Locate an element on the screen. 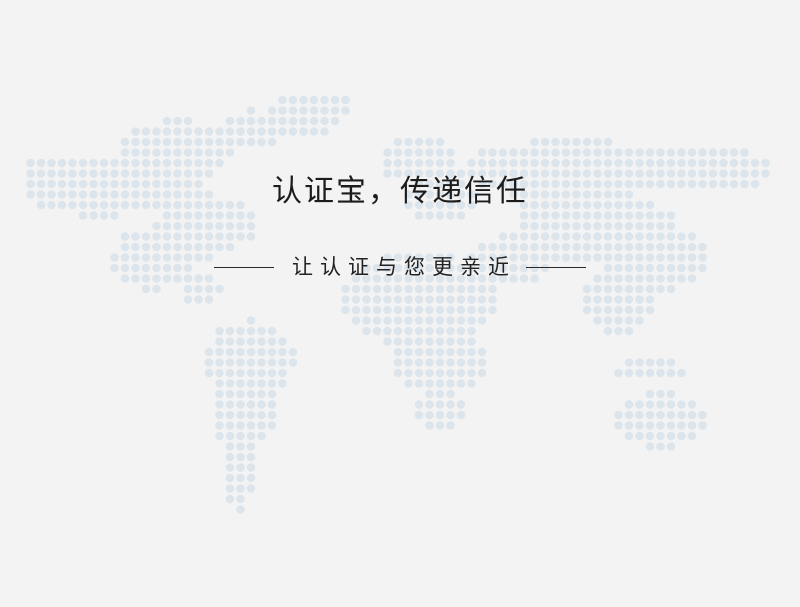 The width and height of the screenshot is (800, 607). left-rule is located at coordinates (244, 267).